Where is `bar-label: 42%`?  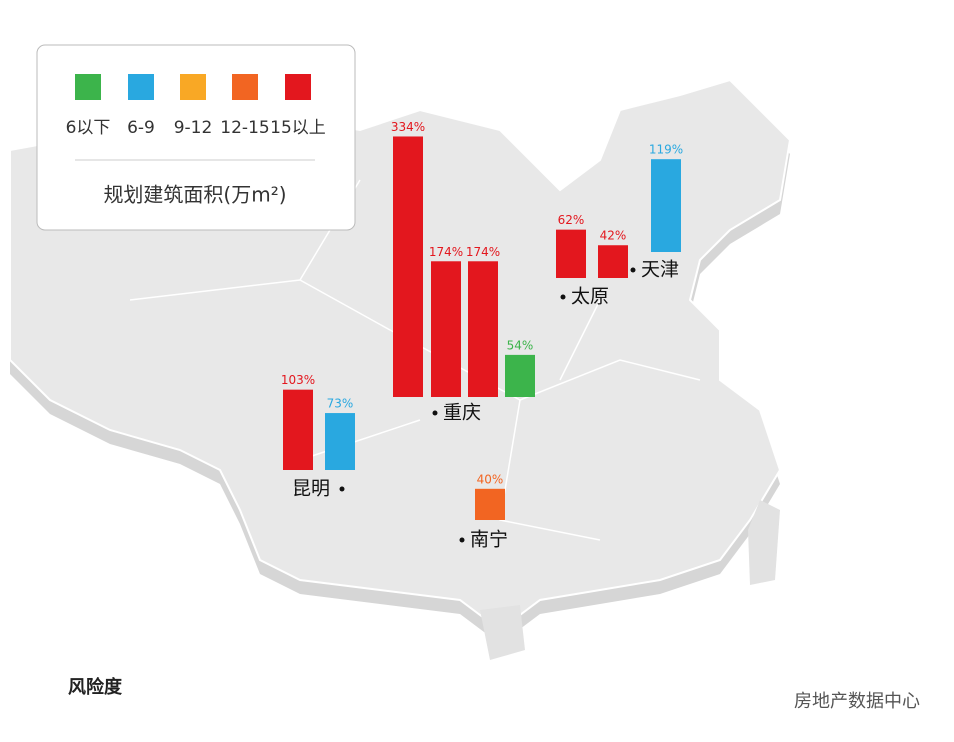 bar-label: 42% is located at coordinates (613, 236).